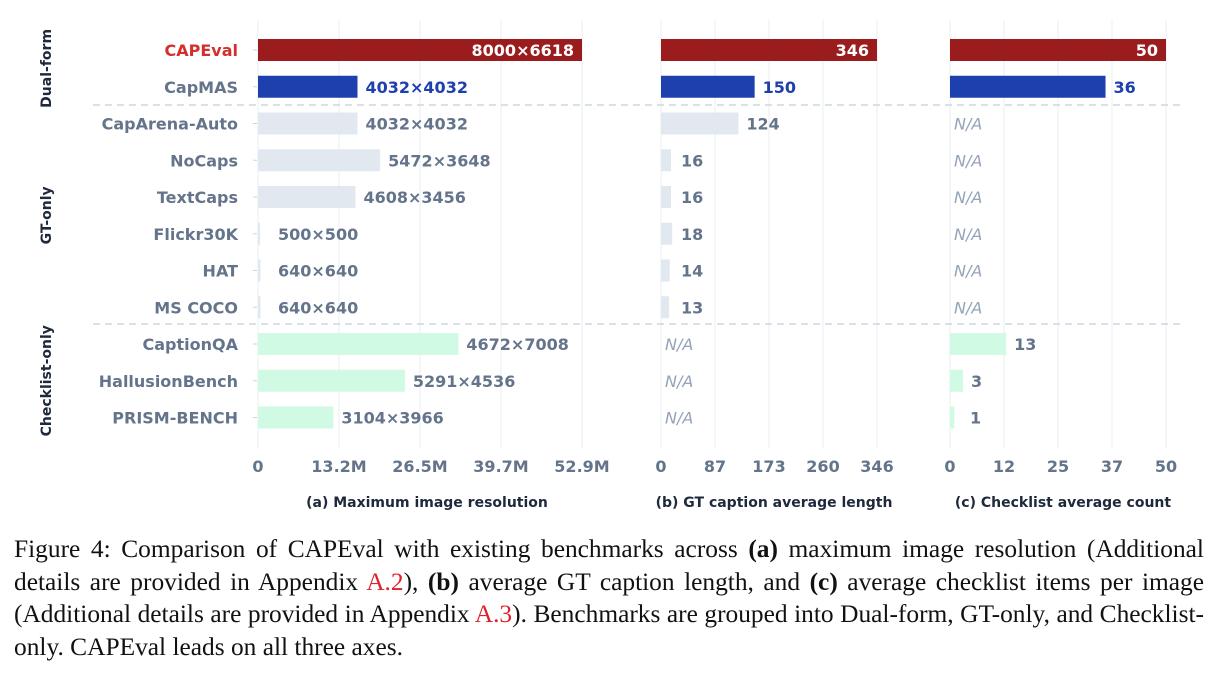 This screenshot has width=1219, height=683. What do you see at coordinates (168, 381) in the screenshot?
I see `category-label: HallusionBench` at bounding box center [168, 381].